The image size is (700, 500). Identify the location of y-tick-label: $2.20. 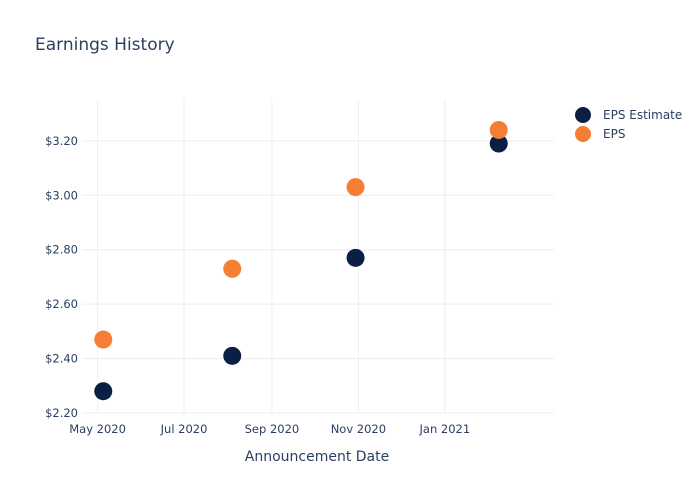
(61, 413).